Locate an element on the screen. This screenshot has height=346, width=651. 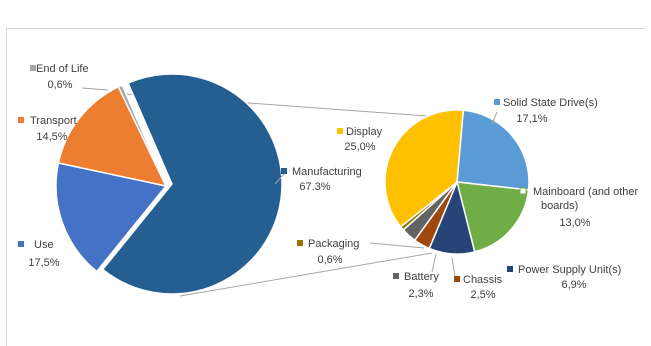
sub-slice-mainboard-and-other-boards is located at coordinates (493, 217).